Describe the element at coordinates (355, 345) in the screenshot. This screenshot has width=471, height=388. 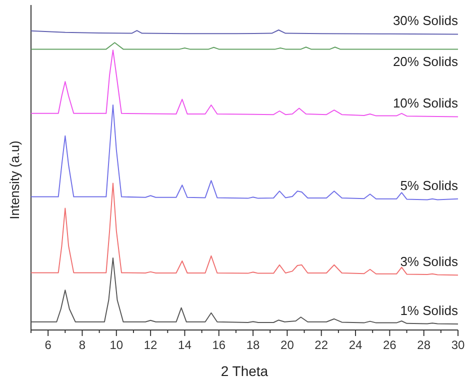
I see `x-tick-label: 24` at that location.